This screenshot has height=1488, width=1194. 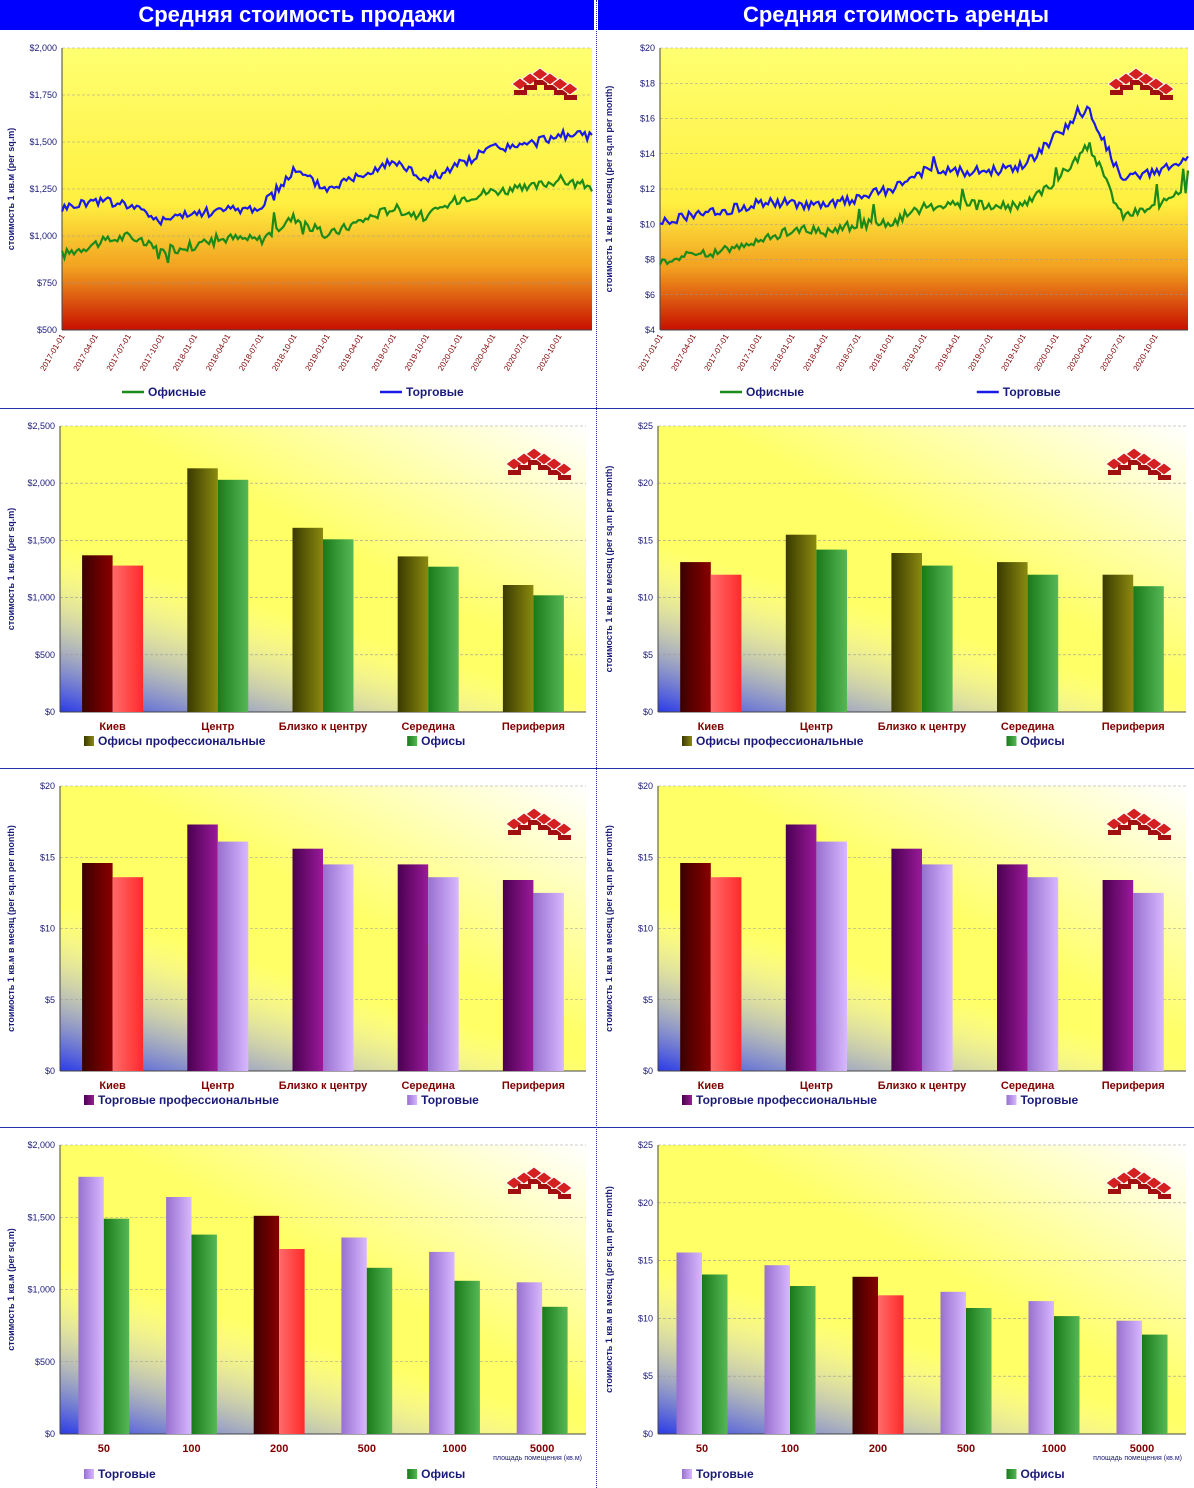 I want to click on y-tick-label: $1,250, so click(x=43, y=189).